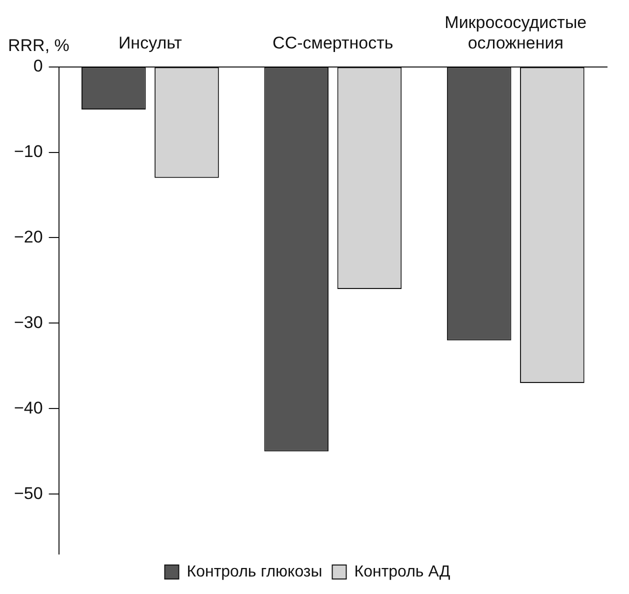 The height and width of the screenshot is (594, 629). What do you see at coordinates (28, 322) in the screenshot?
I see `y-tick-label: −30` at bounding box center [28, 322].